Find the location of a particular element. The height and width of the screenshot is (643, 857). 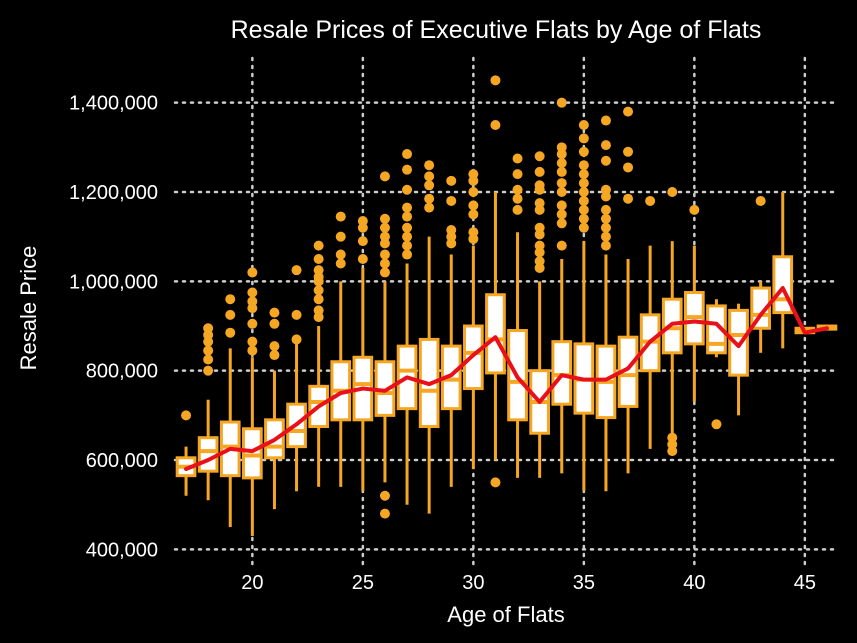

y-tick-label: 800,000 is located at coordinates (122, 372).